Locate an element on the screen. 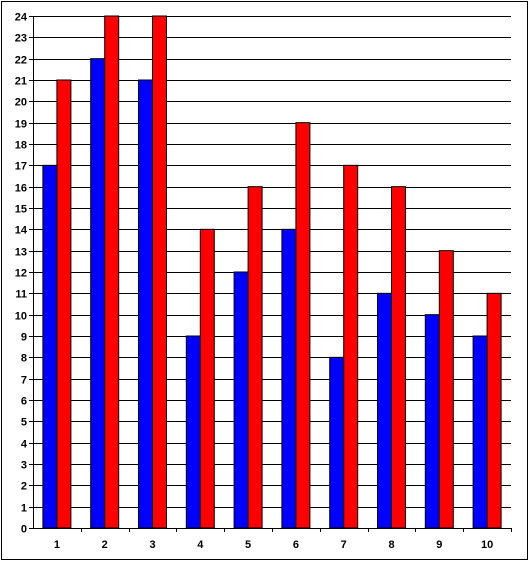 The width and height of the screenshot is (531, 583). y-tick-label: 5 is located at coordinates (24, 423).